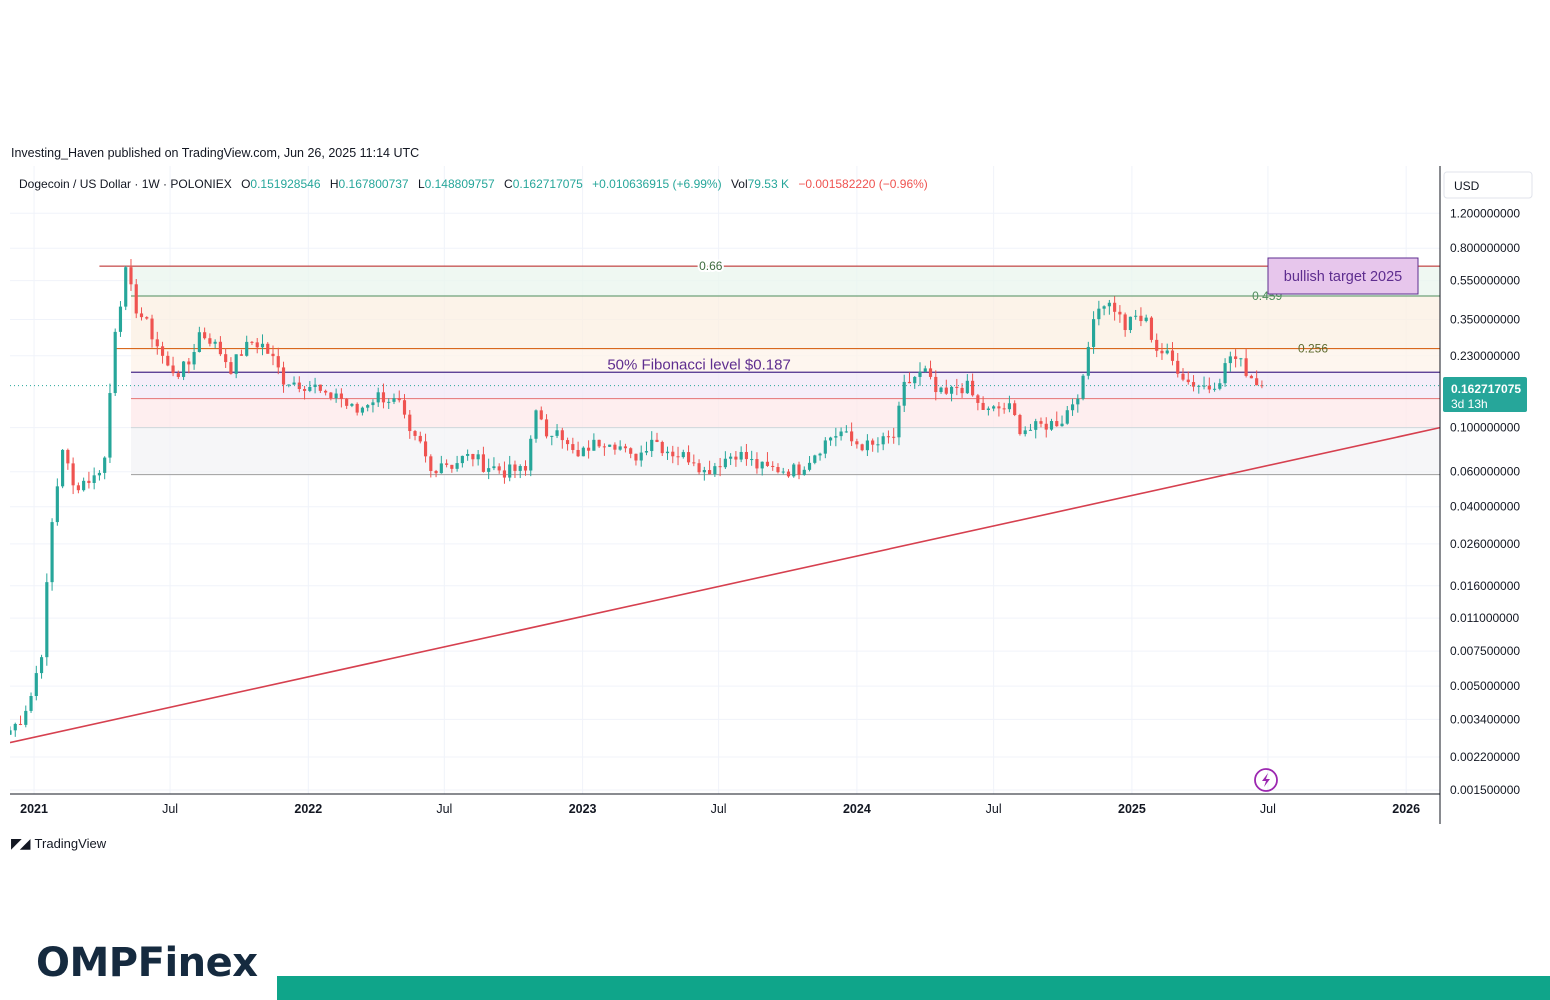 Image resolution: width=1550 pixels, height=1000 pixels. Describe the element at coordinates (1266, 780) in the screenshot. I see `lightning-icon` at that location.